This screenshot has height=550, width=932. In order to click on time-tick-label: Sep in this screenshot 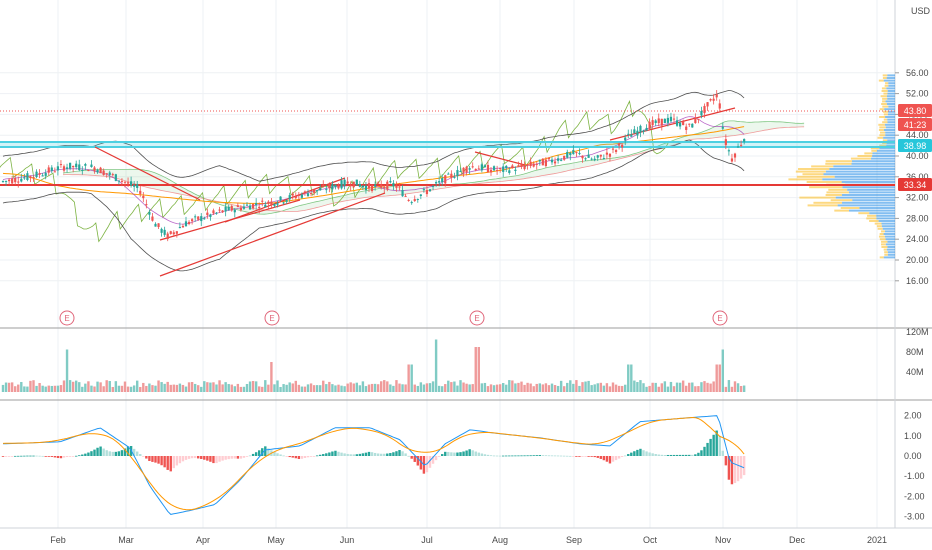, I will do `click(574, 540)`.